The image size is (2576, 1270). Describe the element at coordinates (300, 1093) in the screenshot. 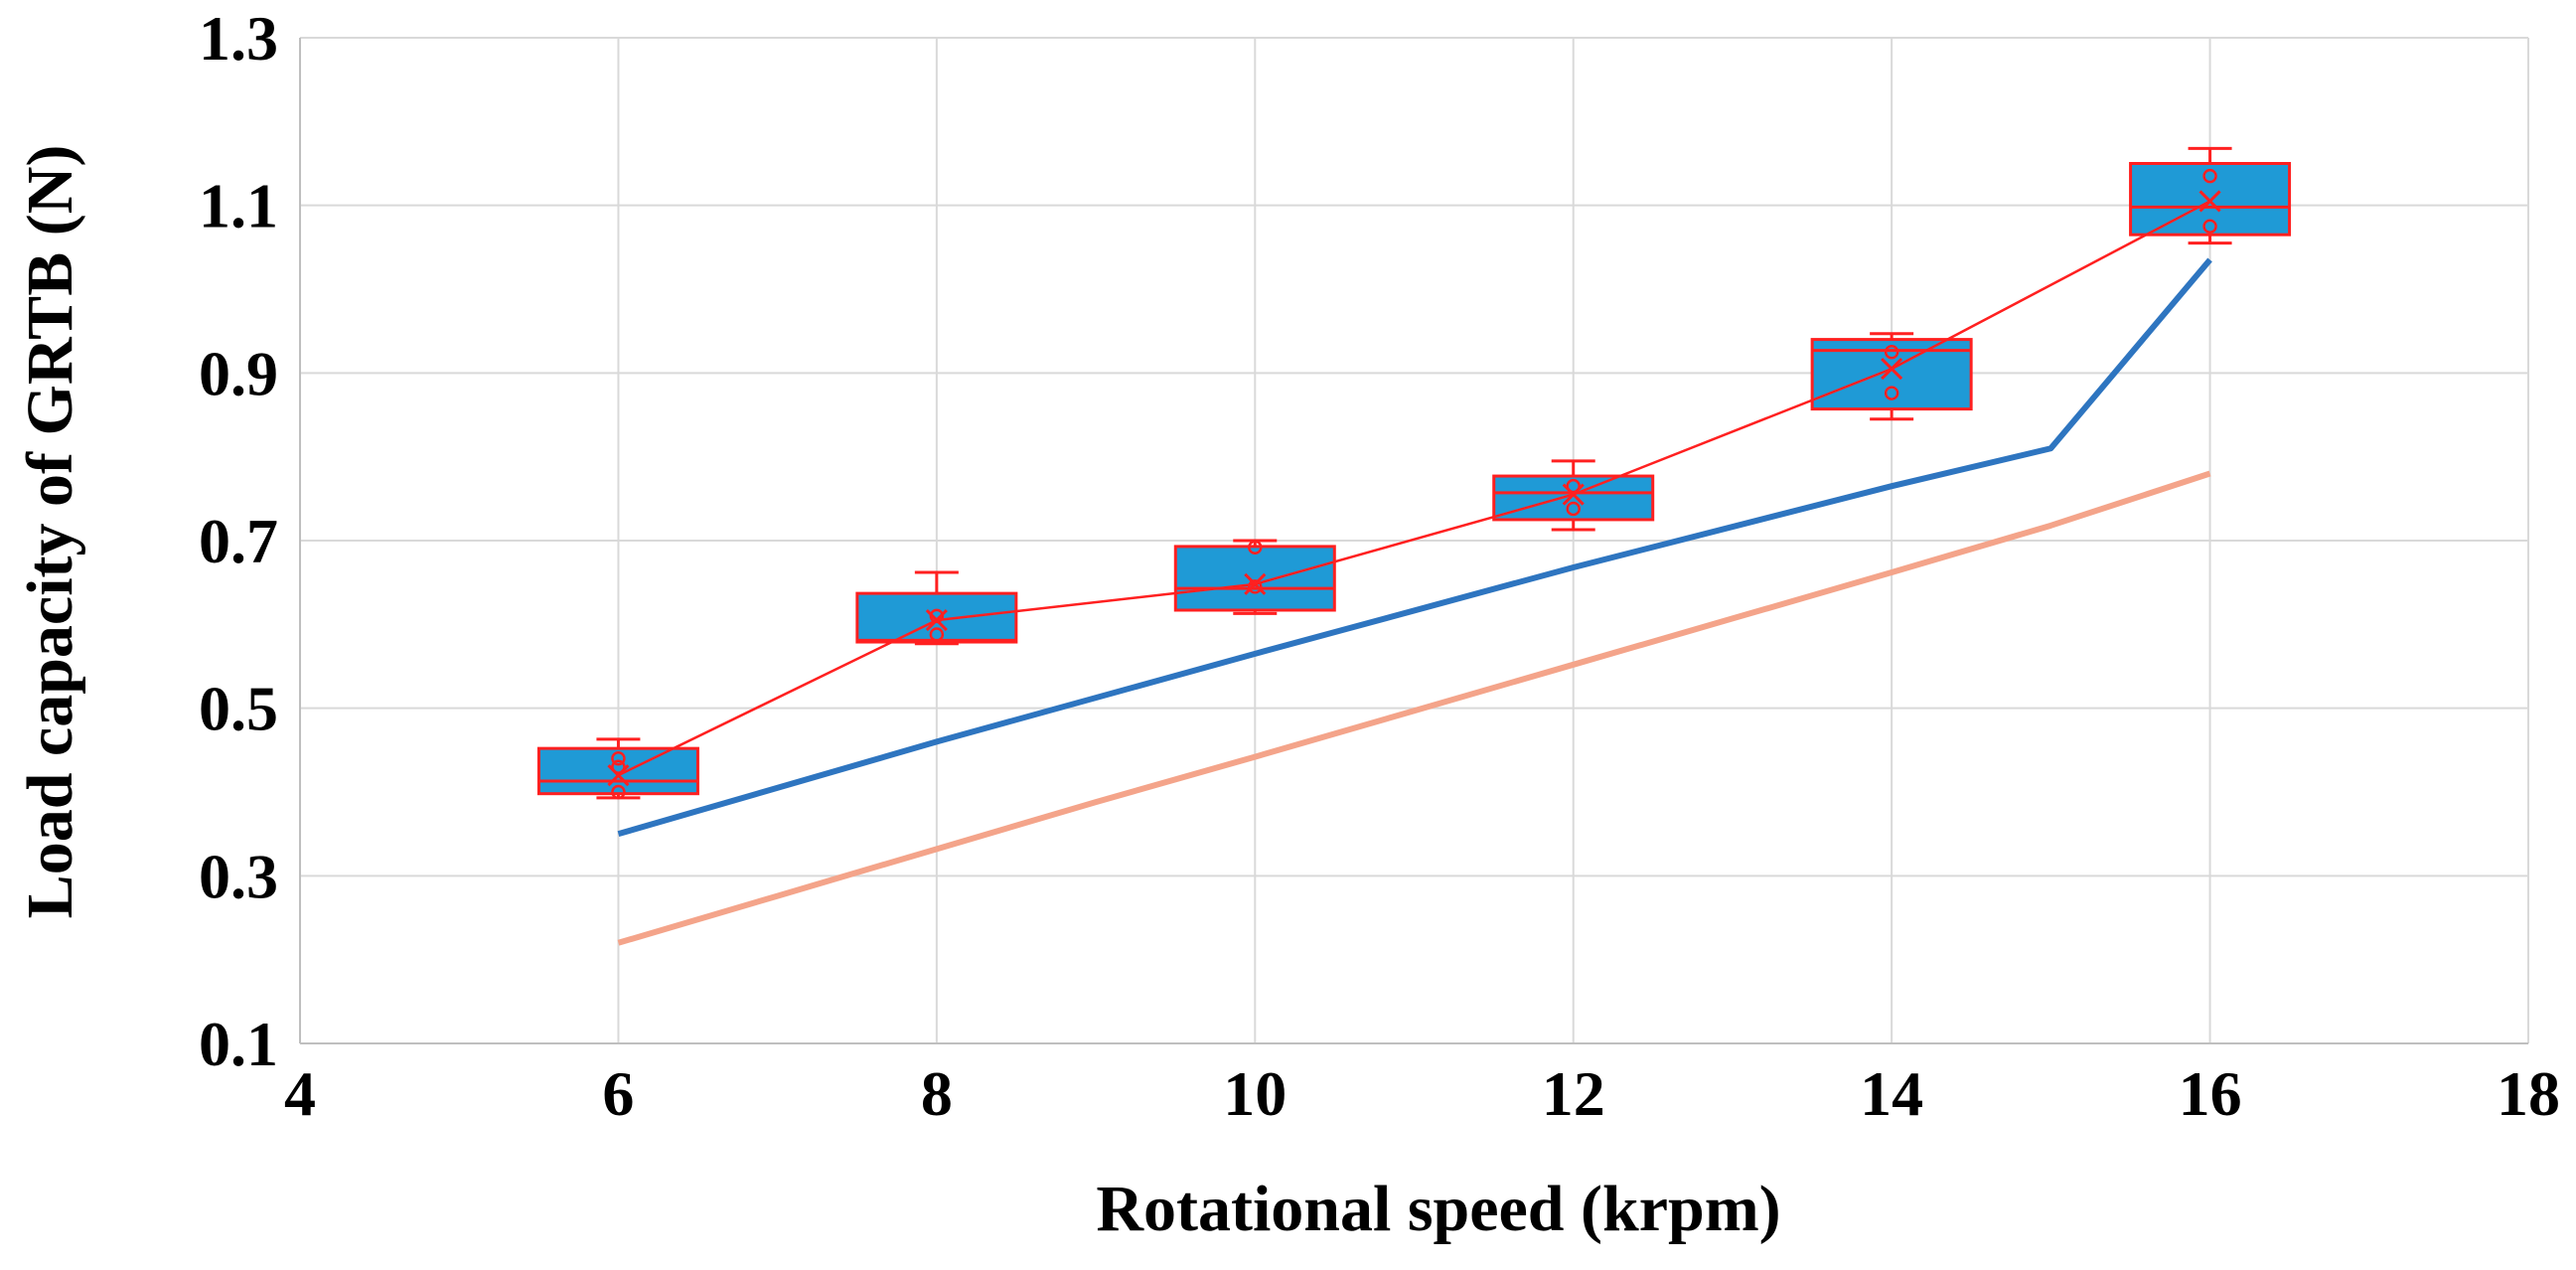

I see `x-tick-label: 4` at that location.